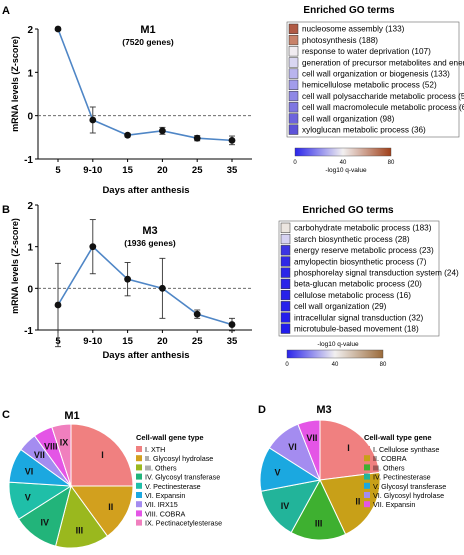 This screenshot has width=464, height=555. What do you see at coordinates (348, 210) in the screenshot?
I see `panel-b-go-title: Enriched GO terms` at bounding box center [348, 210].